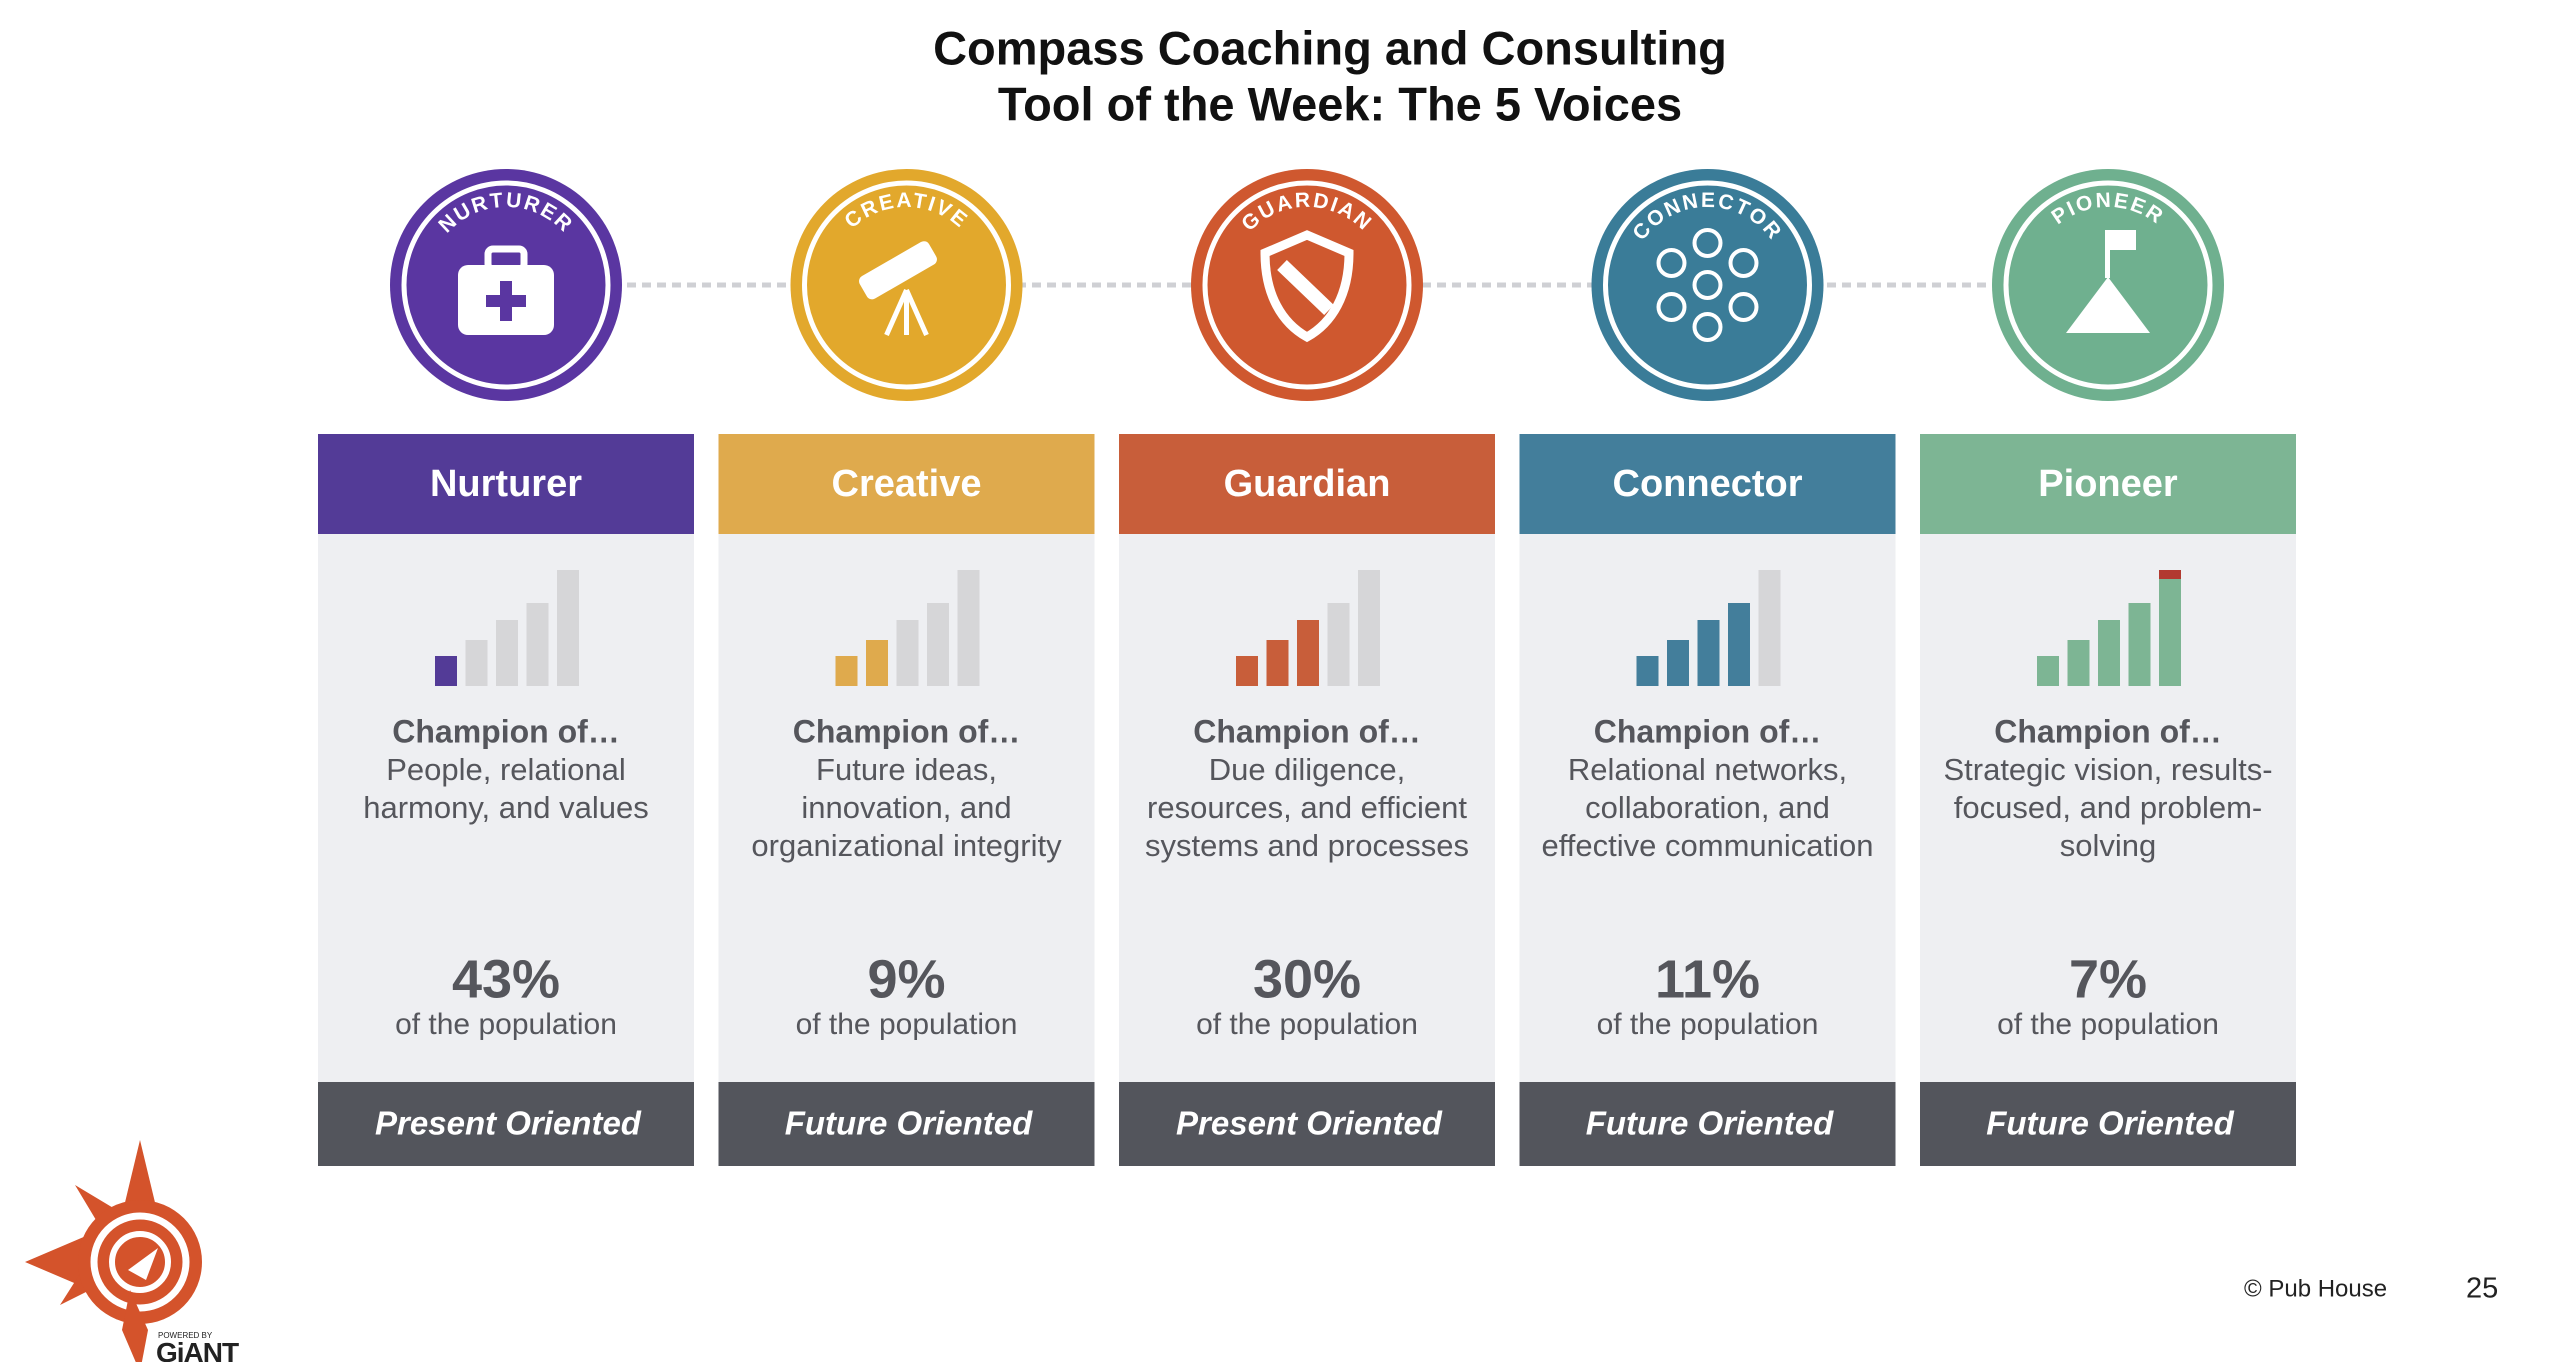 The image size is (2560, 1362). Describe the element at coordinates (2315, 1288) in the screenshot. I see `copyright: © Pub House` at that location.